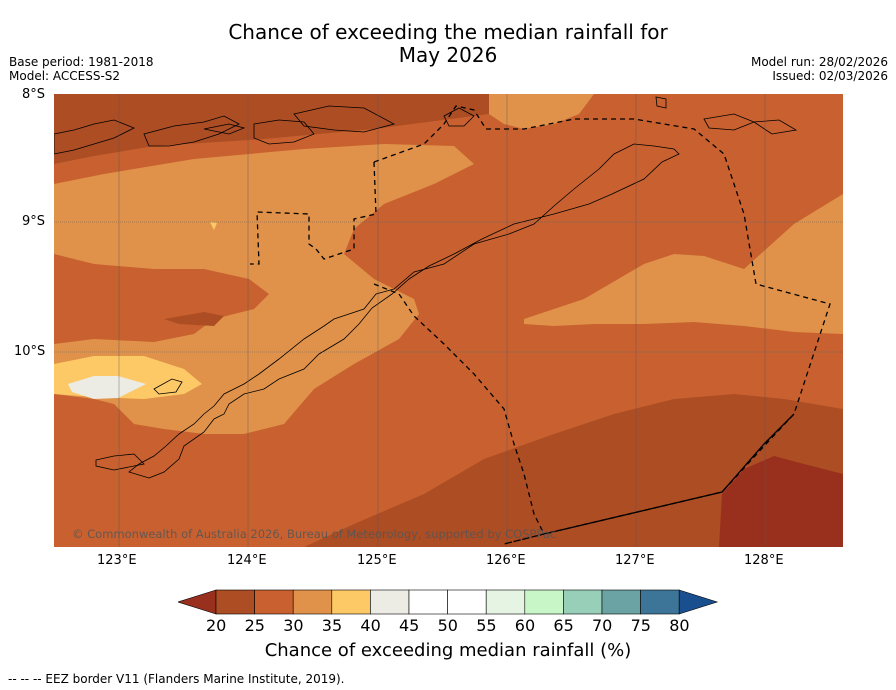 Image resolution: width=896 pixels, height=690 pixels. I want to click on eez-border-west, so click(313, 213).